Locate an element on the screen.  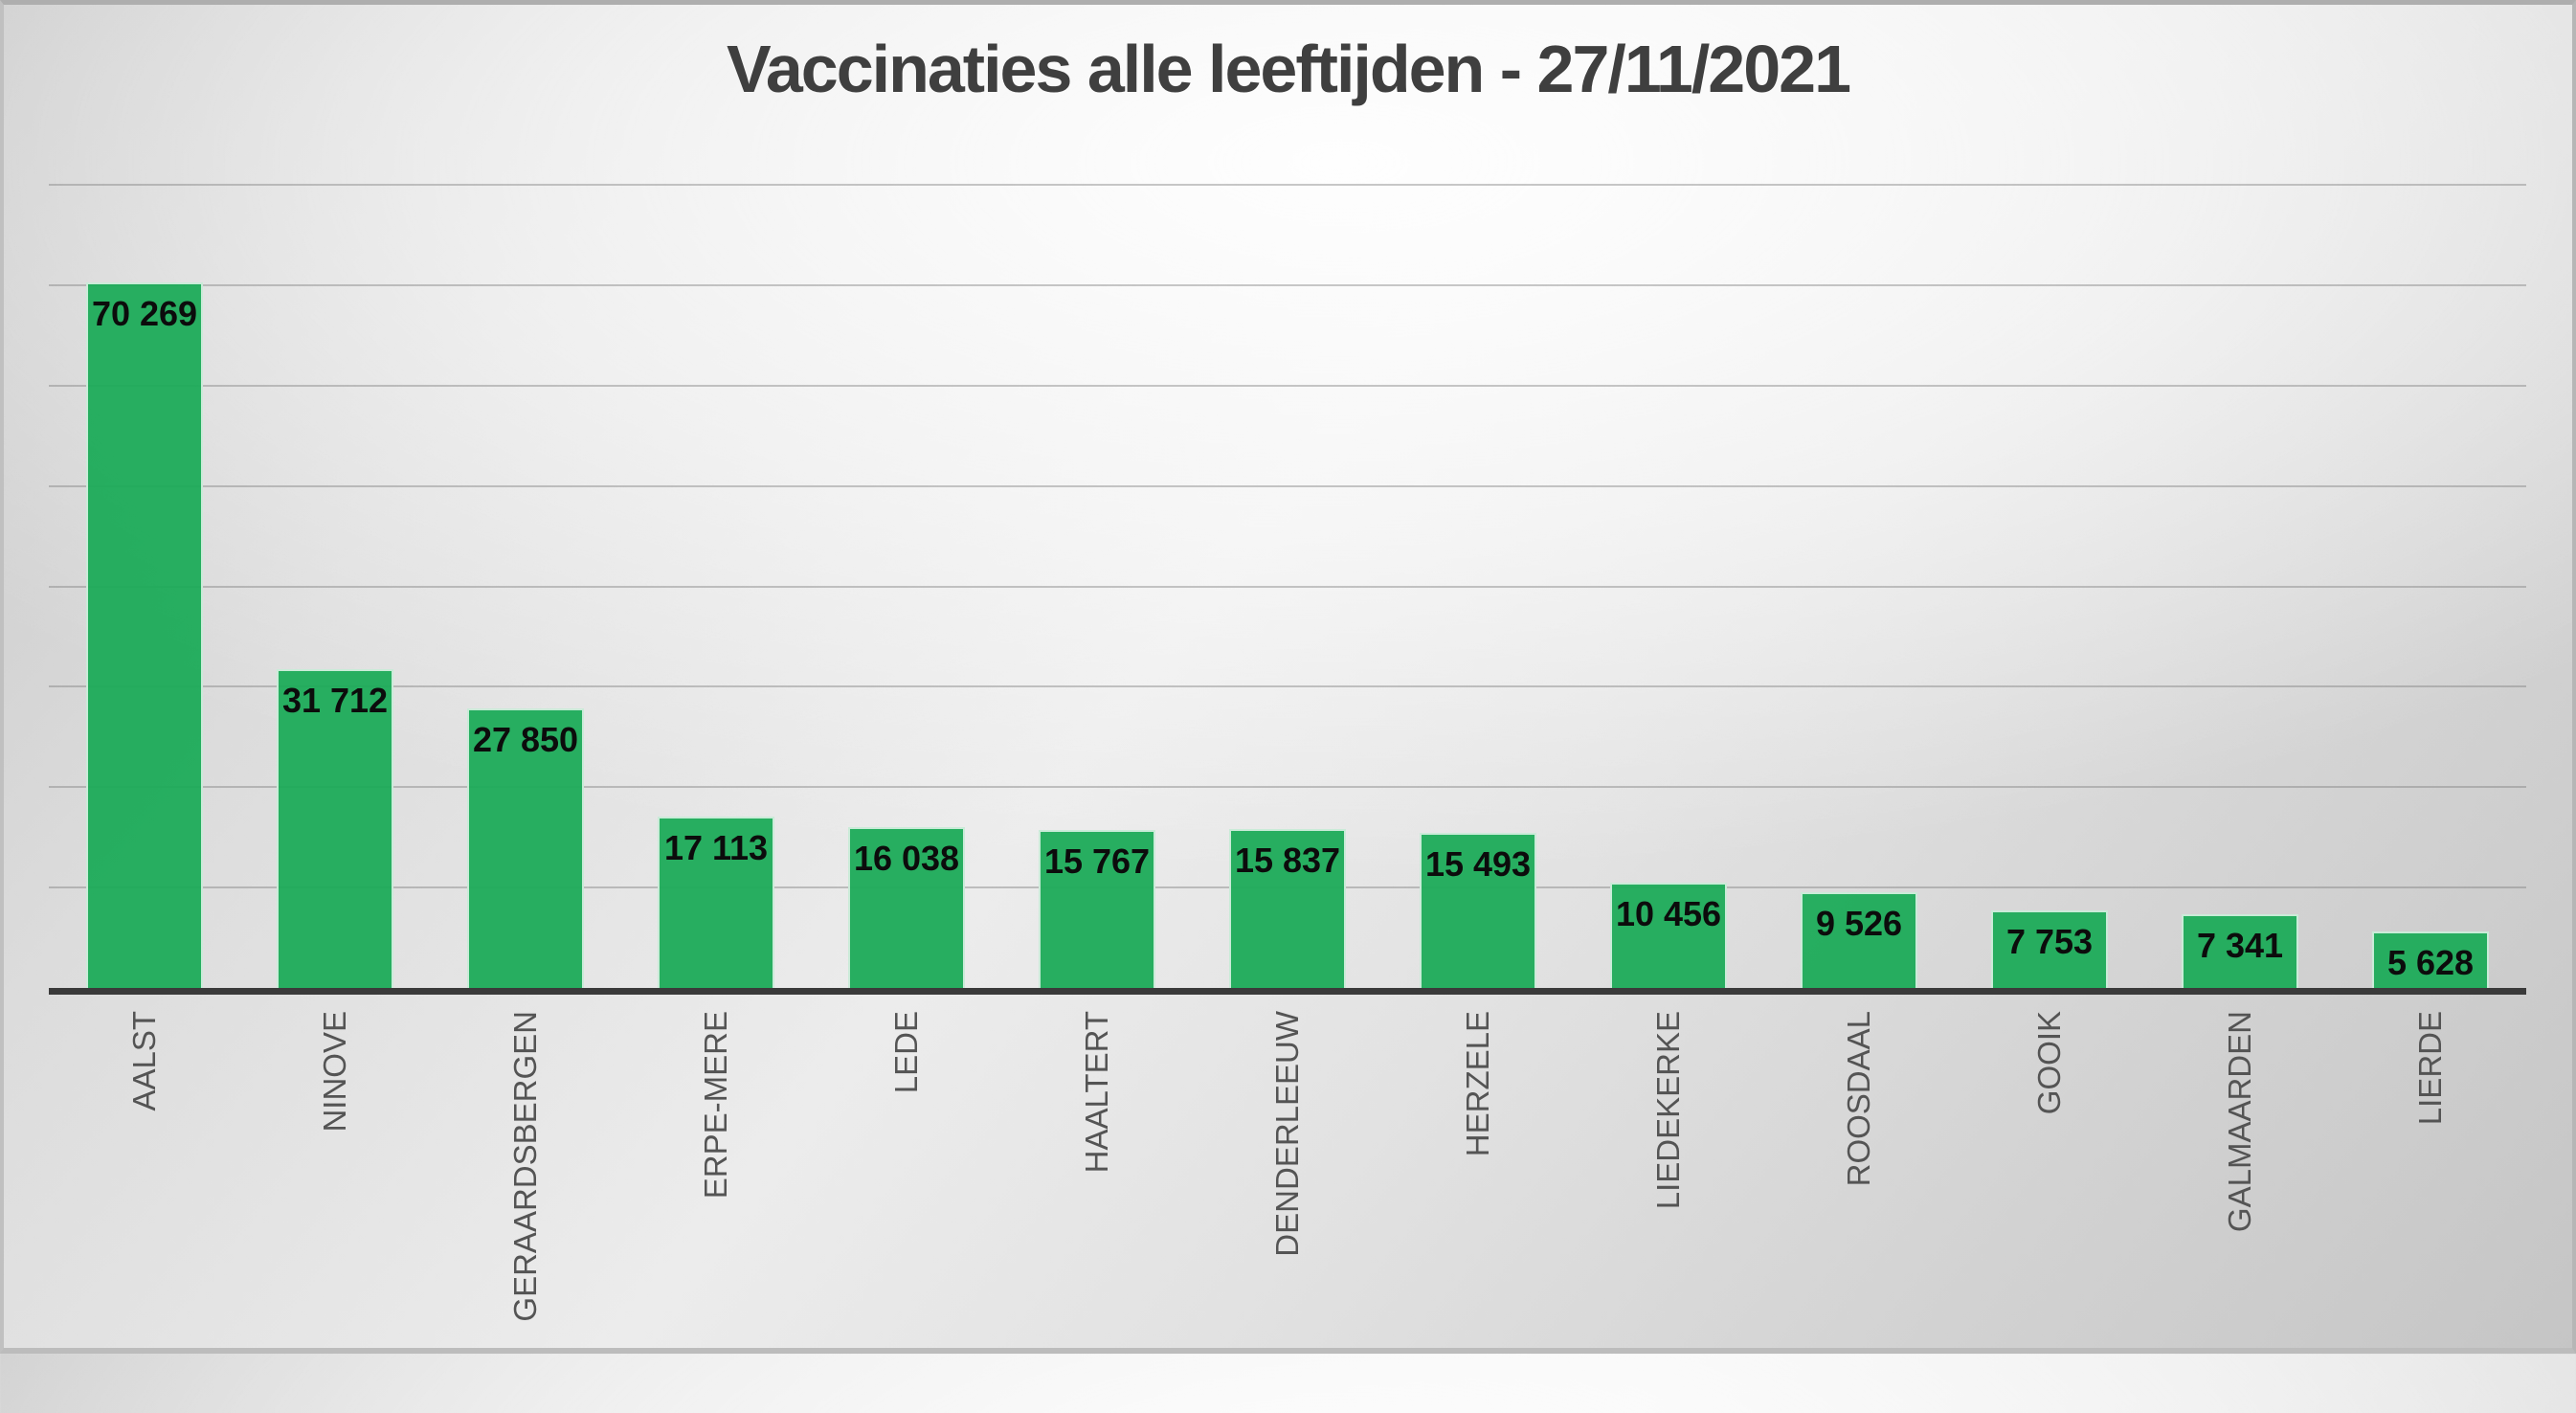
bar-value-label: 5 628 is located at coordinates (2430, 962).